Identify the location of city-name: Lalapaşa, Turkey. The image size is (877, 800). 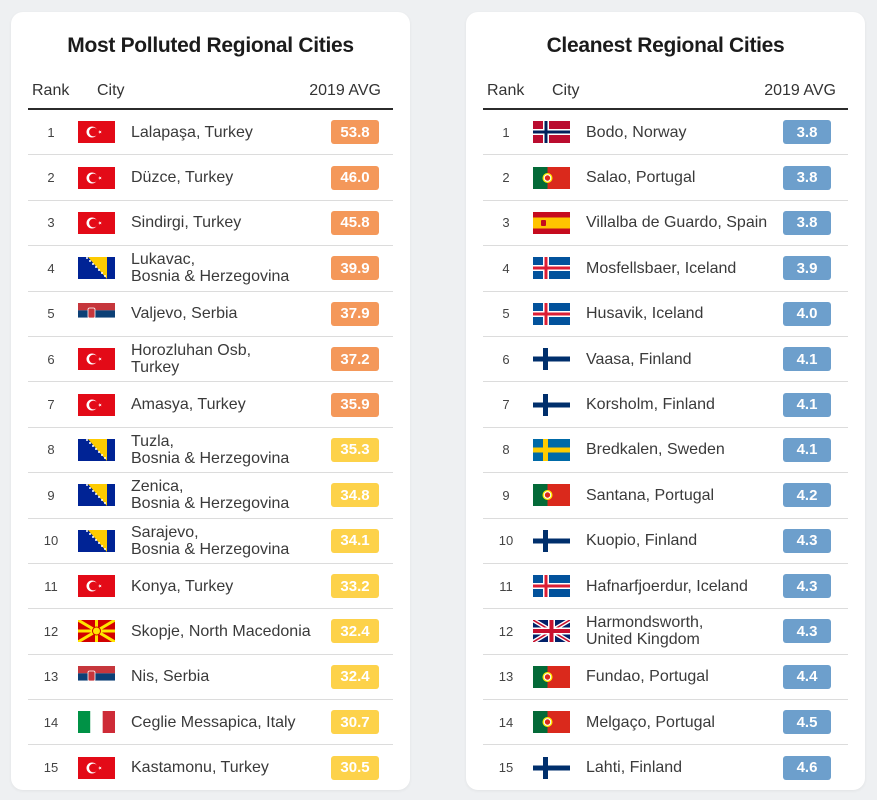
(192, 132).